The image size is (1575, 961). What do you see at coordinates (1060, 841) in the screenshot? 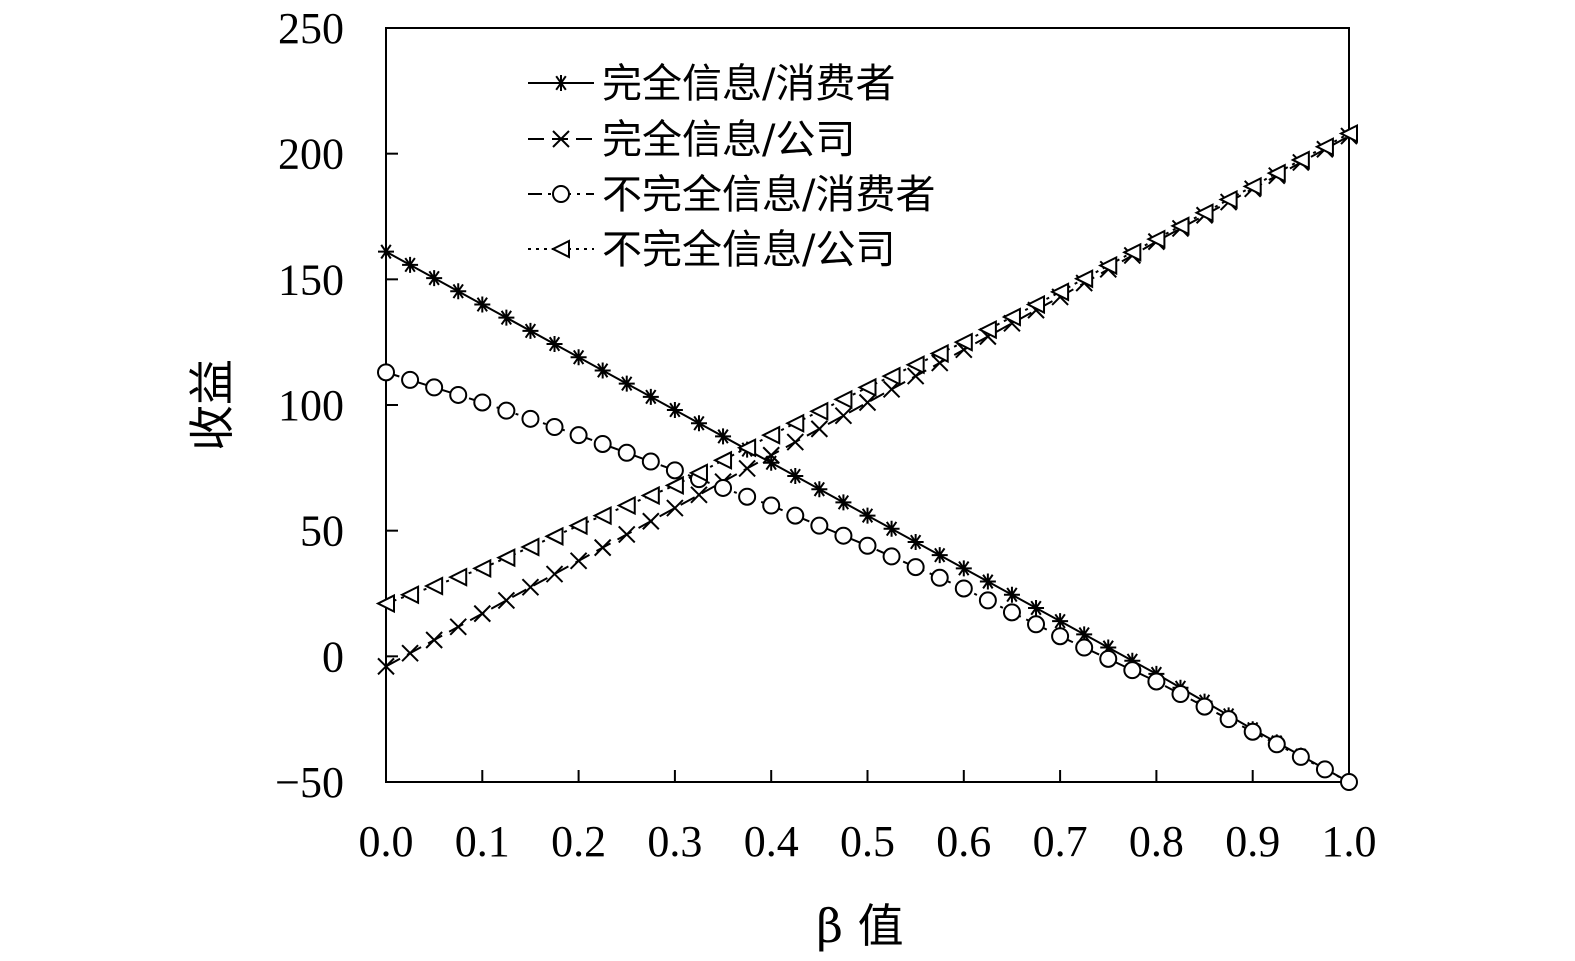
I see `x-tick-label: 0.7` at bounding box center [1060, 841].